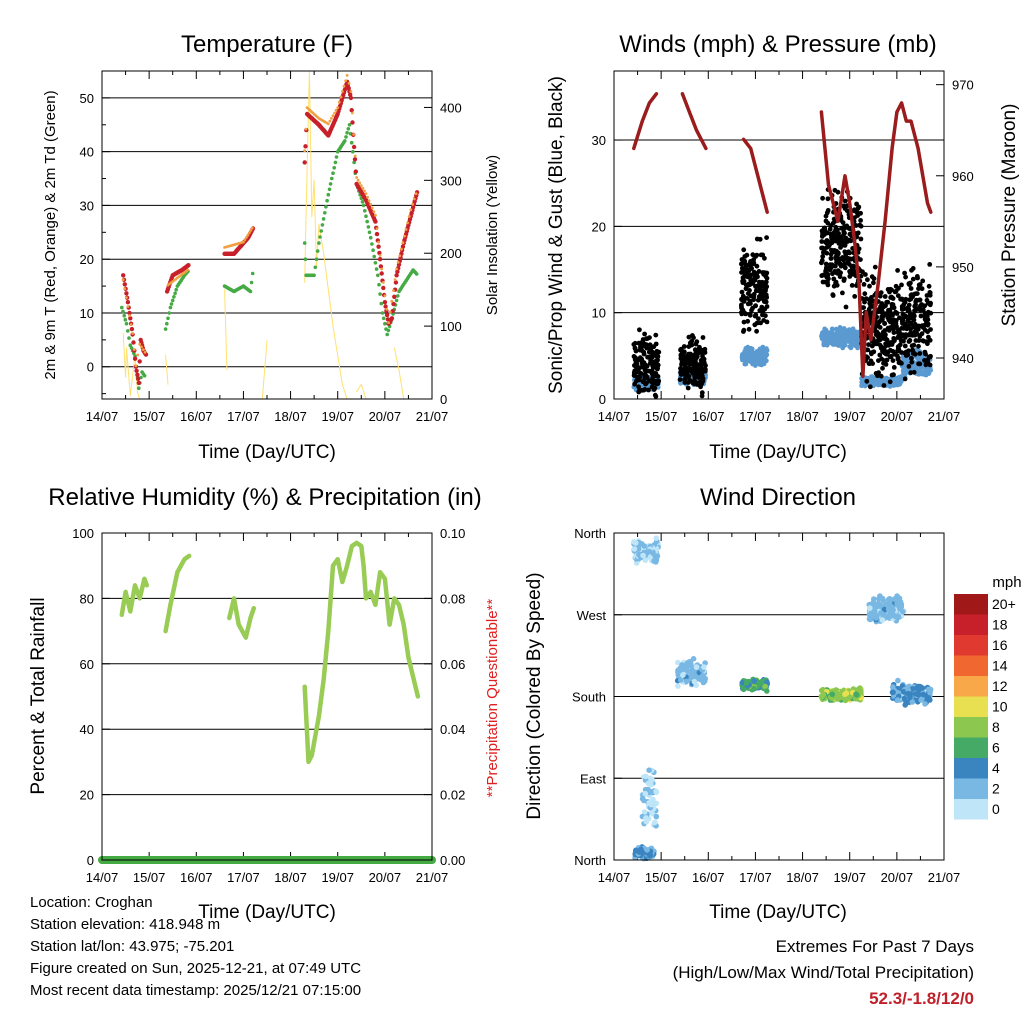  I want to click on y-tick-label: 50, so click(87, 98).